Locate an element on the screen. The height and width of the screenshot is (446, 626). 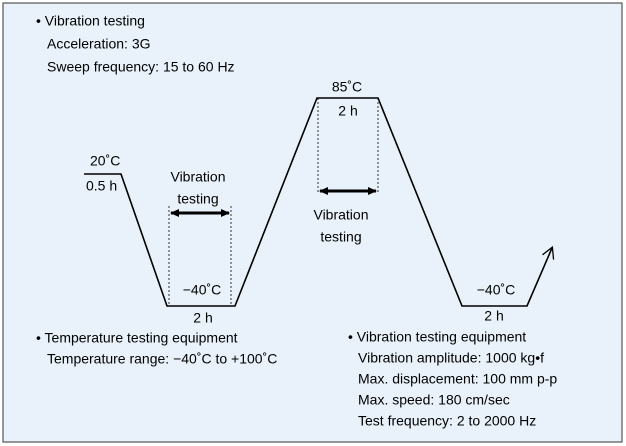
spec-line: Max. displacement: 100 mm p-p is located at coordinates (457, 379).